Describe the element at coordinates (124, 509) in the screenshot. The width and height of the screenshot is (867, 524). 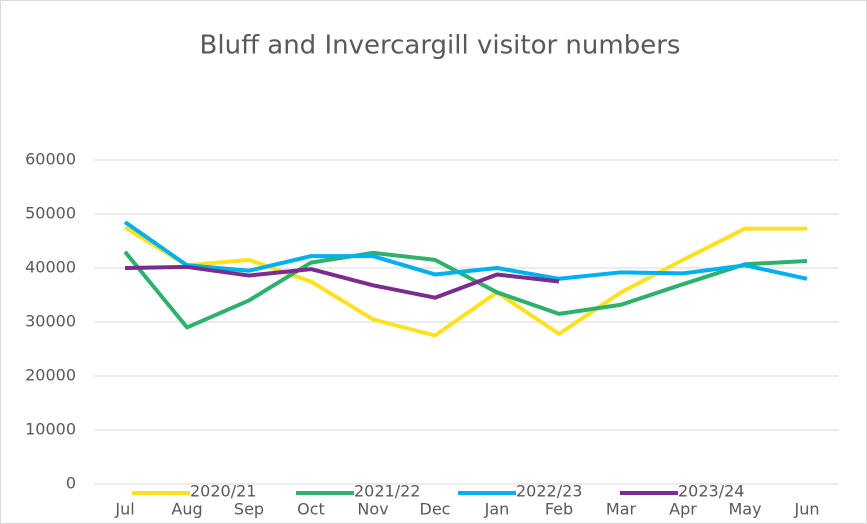
I see `x-tick-label: Jul` at that location.